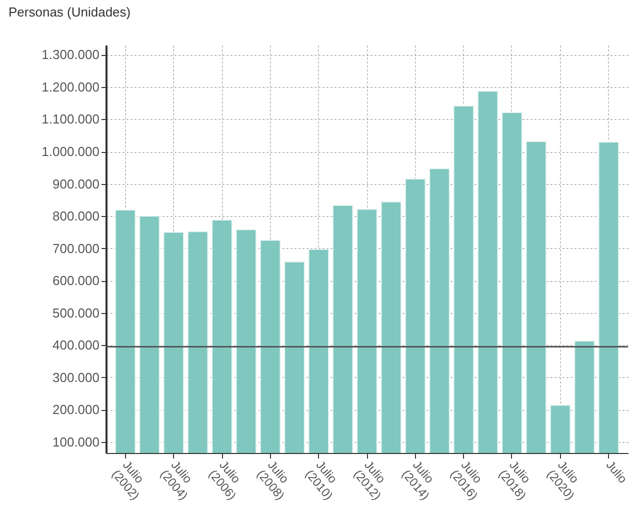  What do you see at coordinates (76, 248) in the screenshot?
I see `y-tick-label: 700.000` at bounding box center [76, 248].